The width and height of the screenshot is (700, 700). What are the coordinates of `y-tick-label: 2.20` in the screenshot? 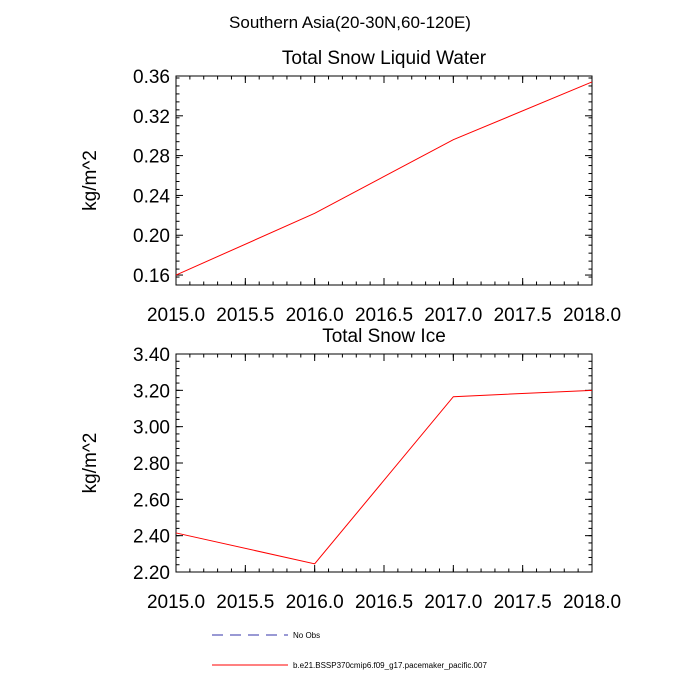 It's located at (151, 573).